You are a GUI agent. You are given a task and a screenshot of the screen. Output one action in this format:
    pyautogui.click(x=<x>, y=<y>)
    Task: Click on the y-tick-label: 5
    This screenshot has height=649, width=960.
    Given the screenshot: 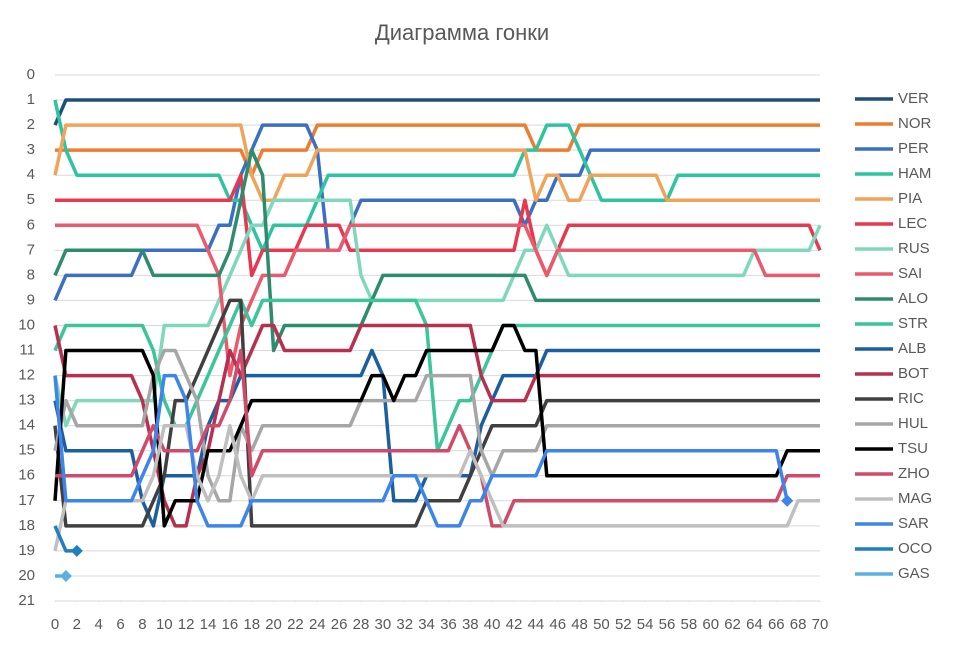 What is the action you would take?
    pyautogui.click(x=31, y=199)
    